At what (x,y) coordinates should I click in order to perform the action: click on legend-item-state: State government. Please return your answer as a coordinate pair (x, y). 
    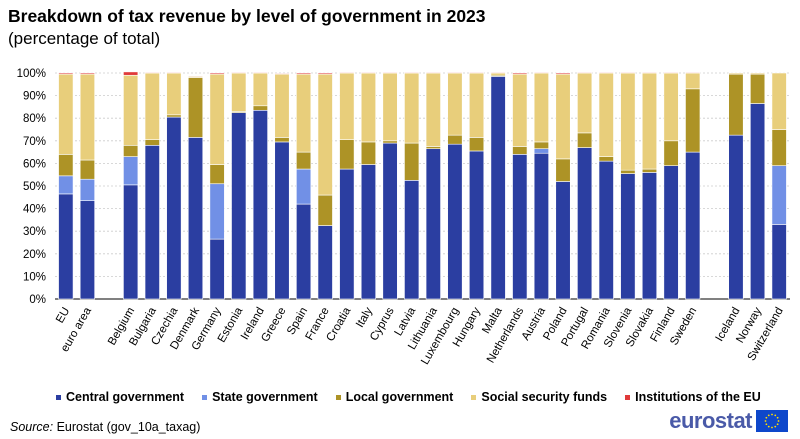
    Looking at the image, I should click on (260, 397).